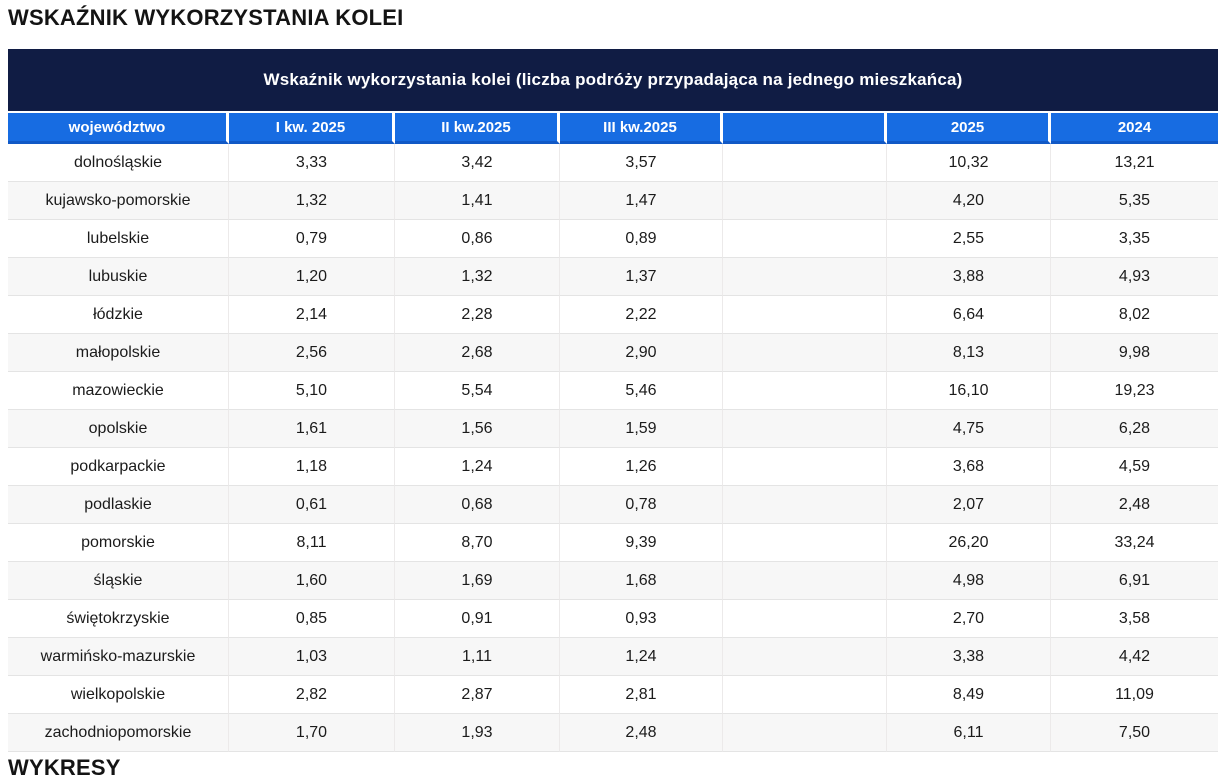  I want to click on cell-value: 0,93, so click(641, 619).